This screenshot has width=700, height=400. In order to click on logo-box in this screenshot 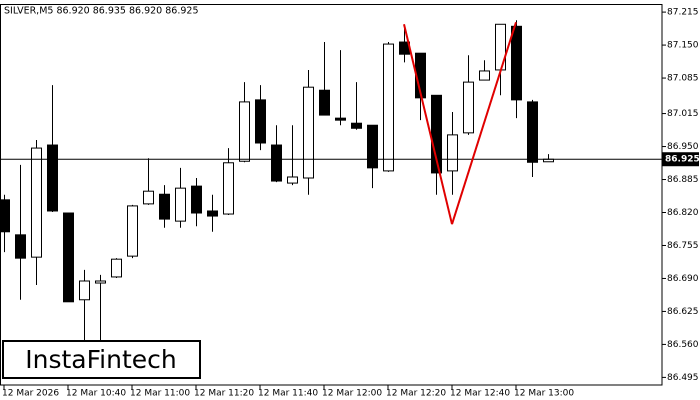, I will do `click(101, 359)`.